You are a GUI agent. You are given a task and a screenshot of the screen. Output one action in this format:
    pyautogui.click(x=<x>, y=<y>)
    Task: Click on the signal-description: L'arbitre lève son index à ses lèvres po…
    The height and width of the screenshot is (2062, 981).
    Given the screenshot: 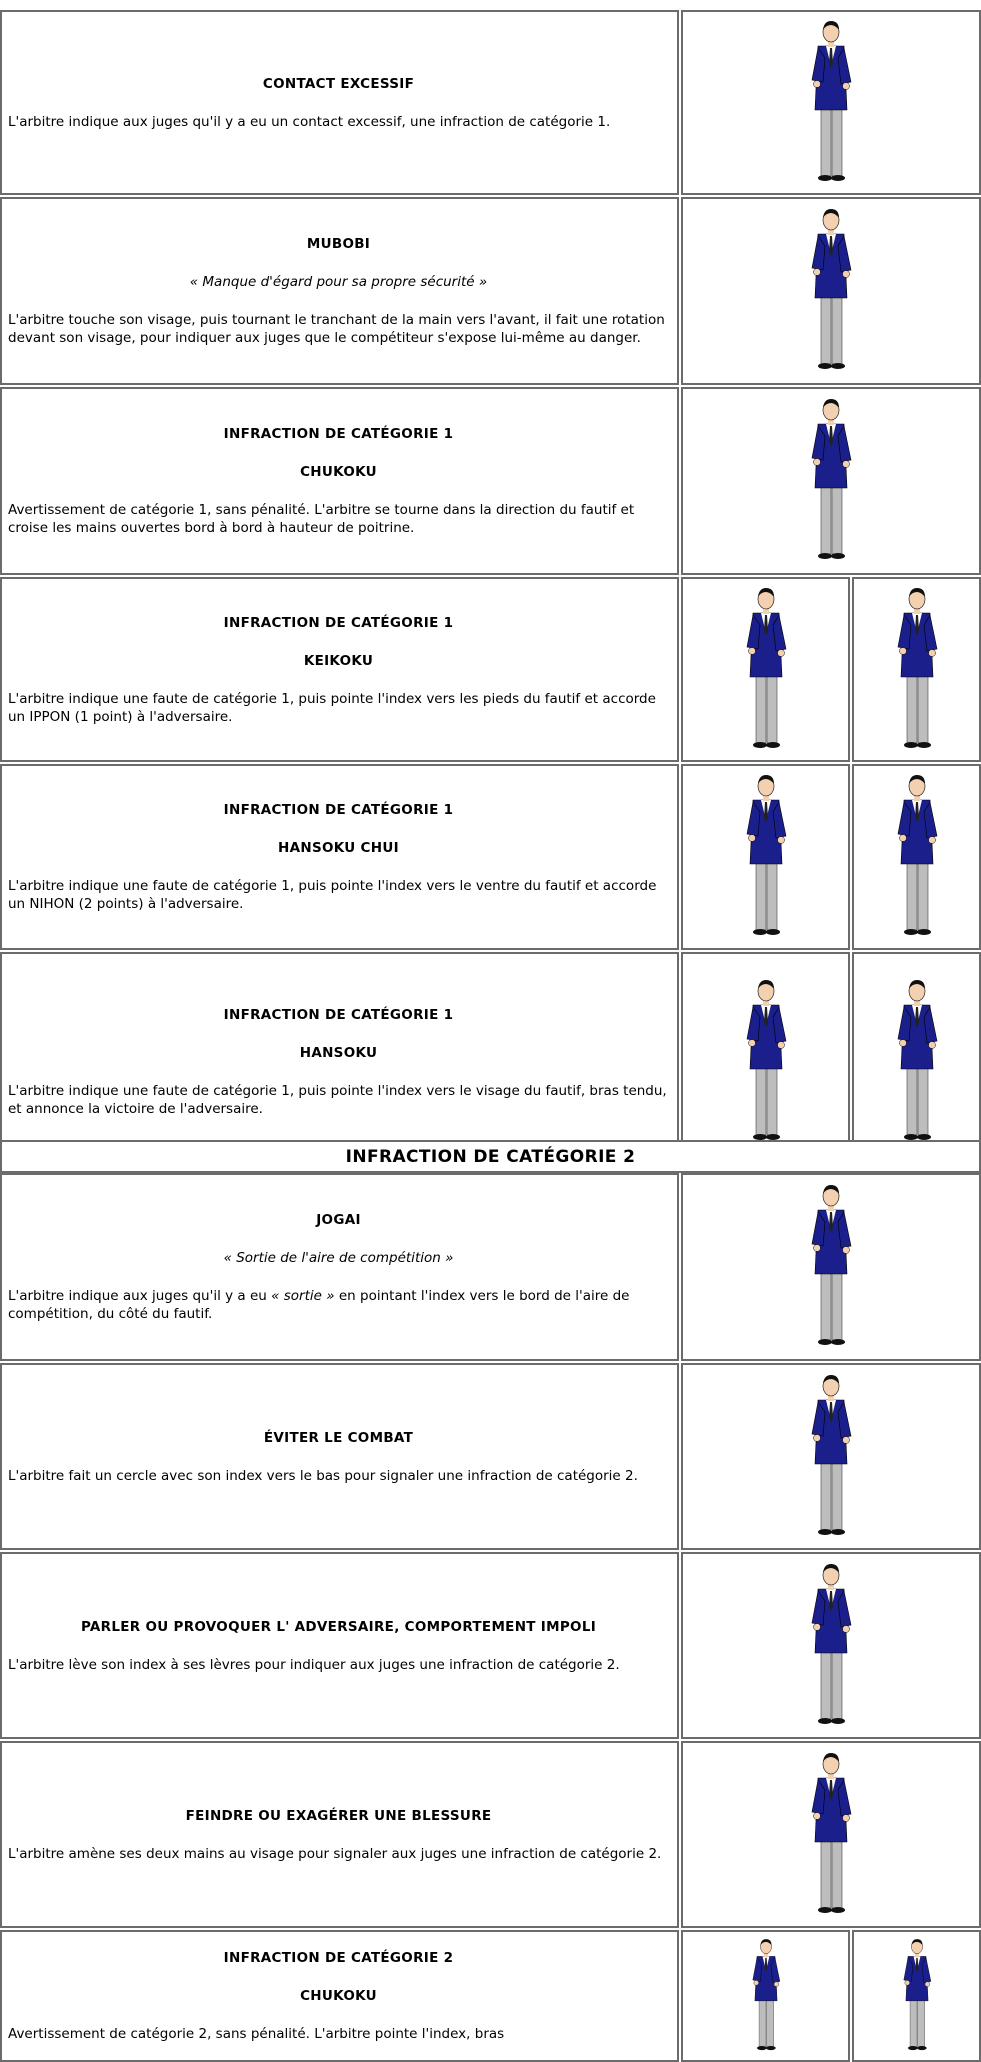 What is the action you would take?
    pyautogui.click(x=314, y=1664)
    